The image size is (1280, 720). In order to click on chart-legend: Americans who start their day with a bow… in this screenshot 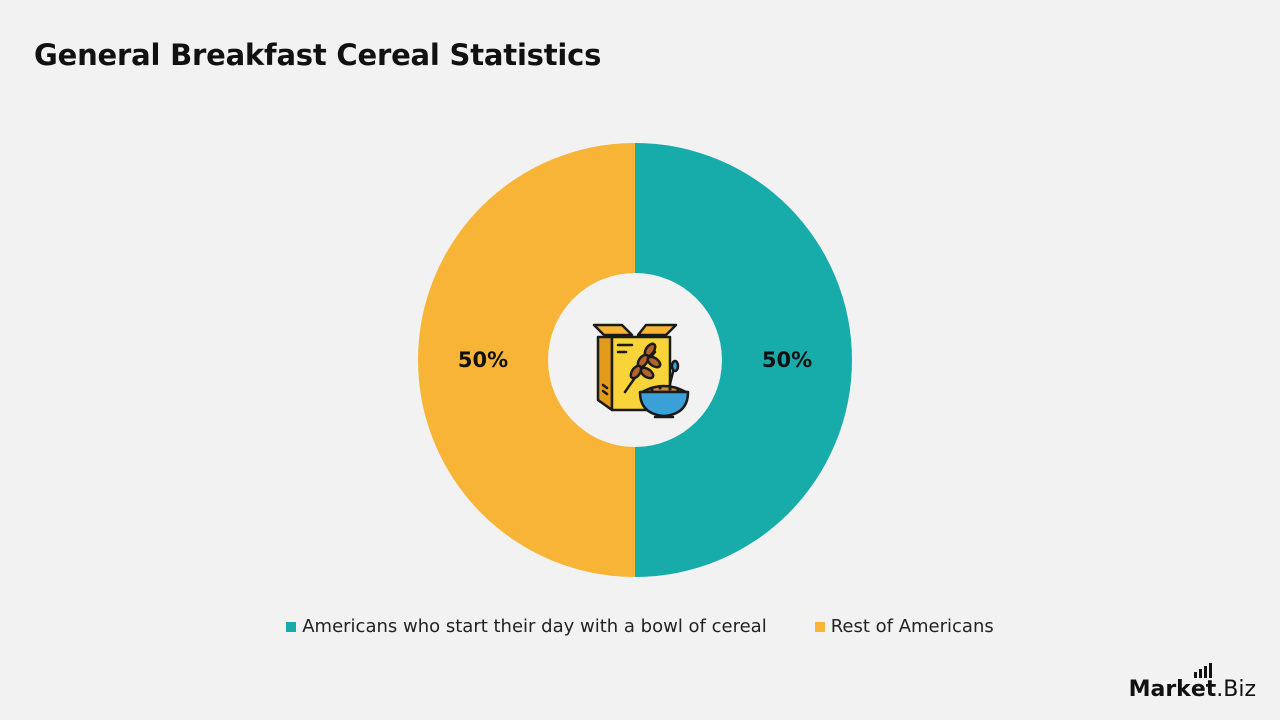, I will do `click(640, 626)`.